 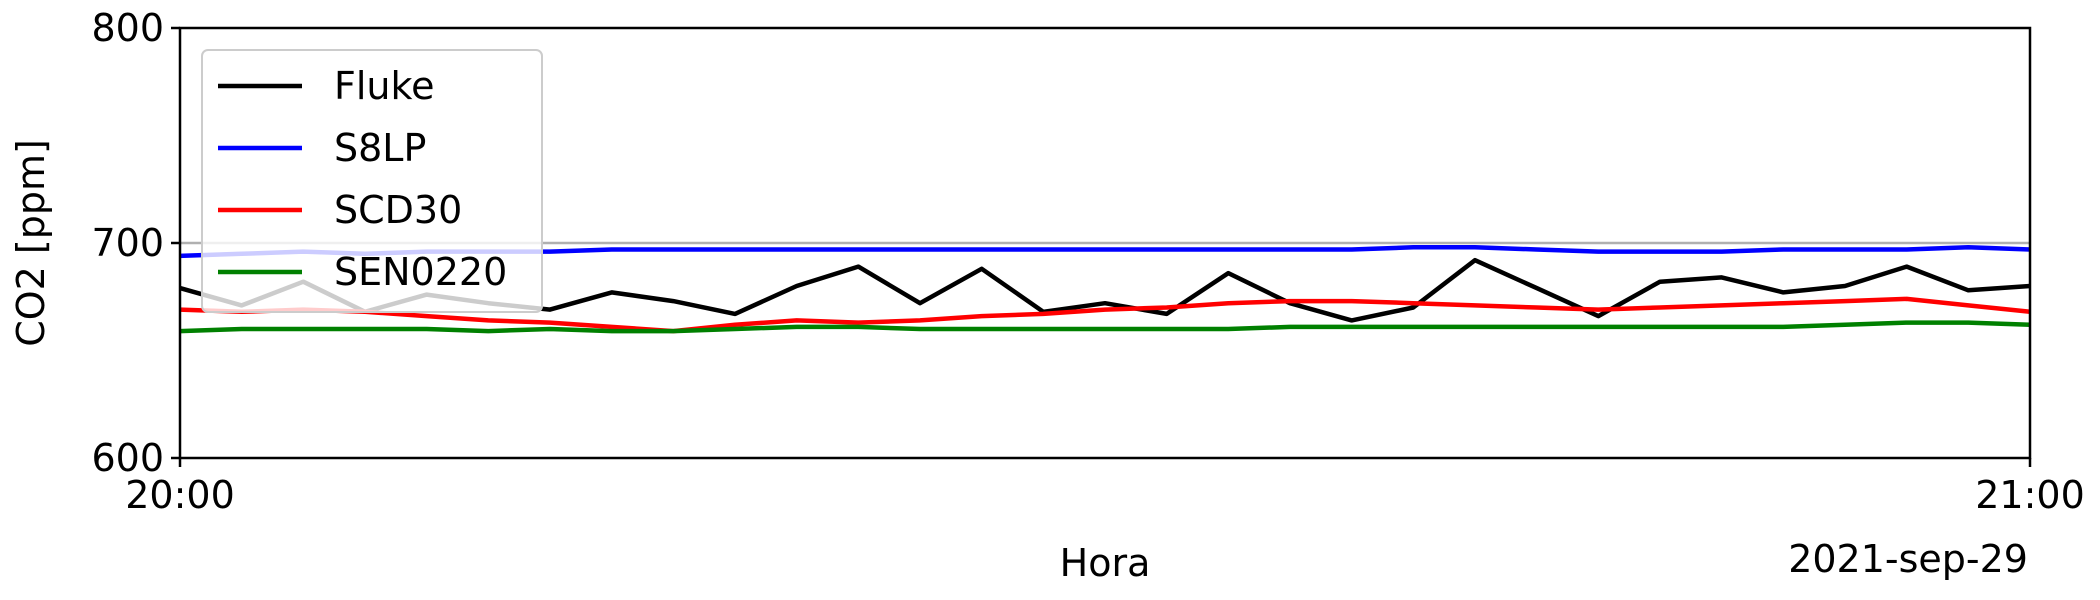 What do you see at coordinates (420, 272) in the screenshot?
I see `legend-label-sen0220: SEN0220` at bounding box center [420, 272].